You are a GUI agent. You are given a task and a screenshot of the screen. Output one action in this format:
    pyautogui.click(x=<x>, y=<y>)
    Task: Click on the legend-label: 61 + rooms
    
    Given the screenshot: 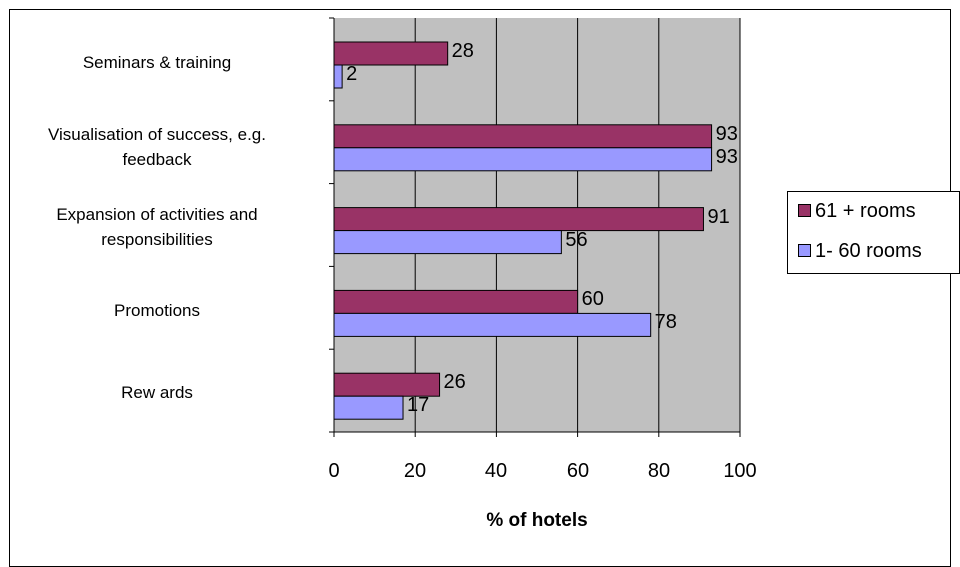 What is the action you would take?
    pyautogui.click(x=865, y=211)
    